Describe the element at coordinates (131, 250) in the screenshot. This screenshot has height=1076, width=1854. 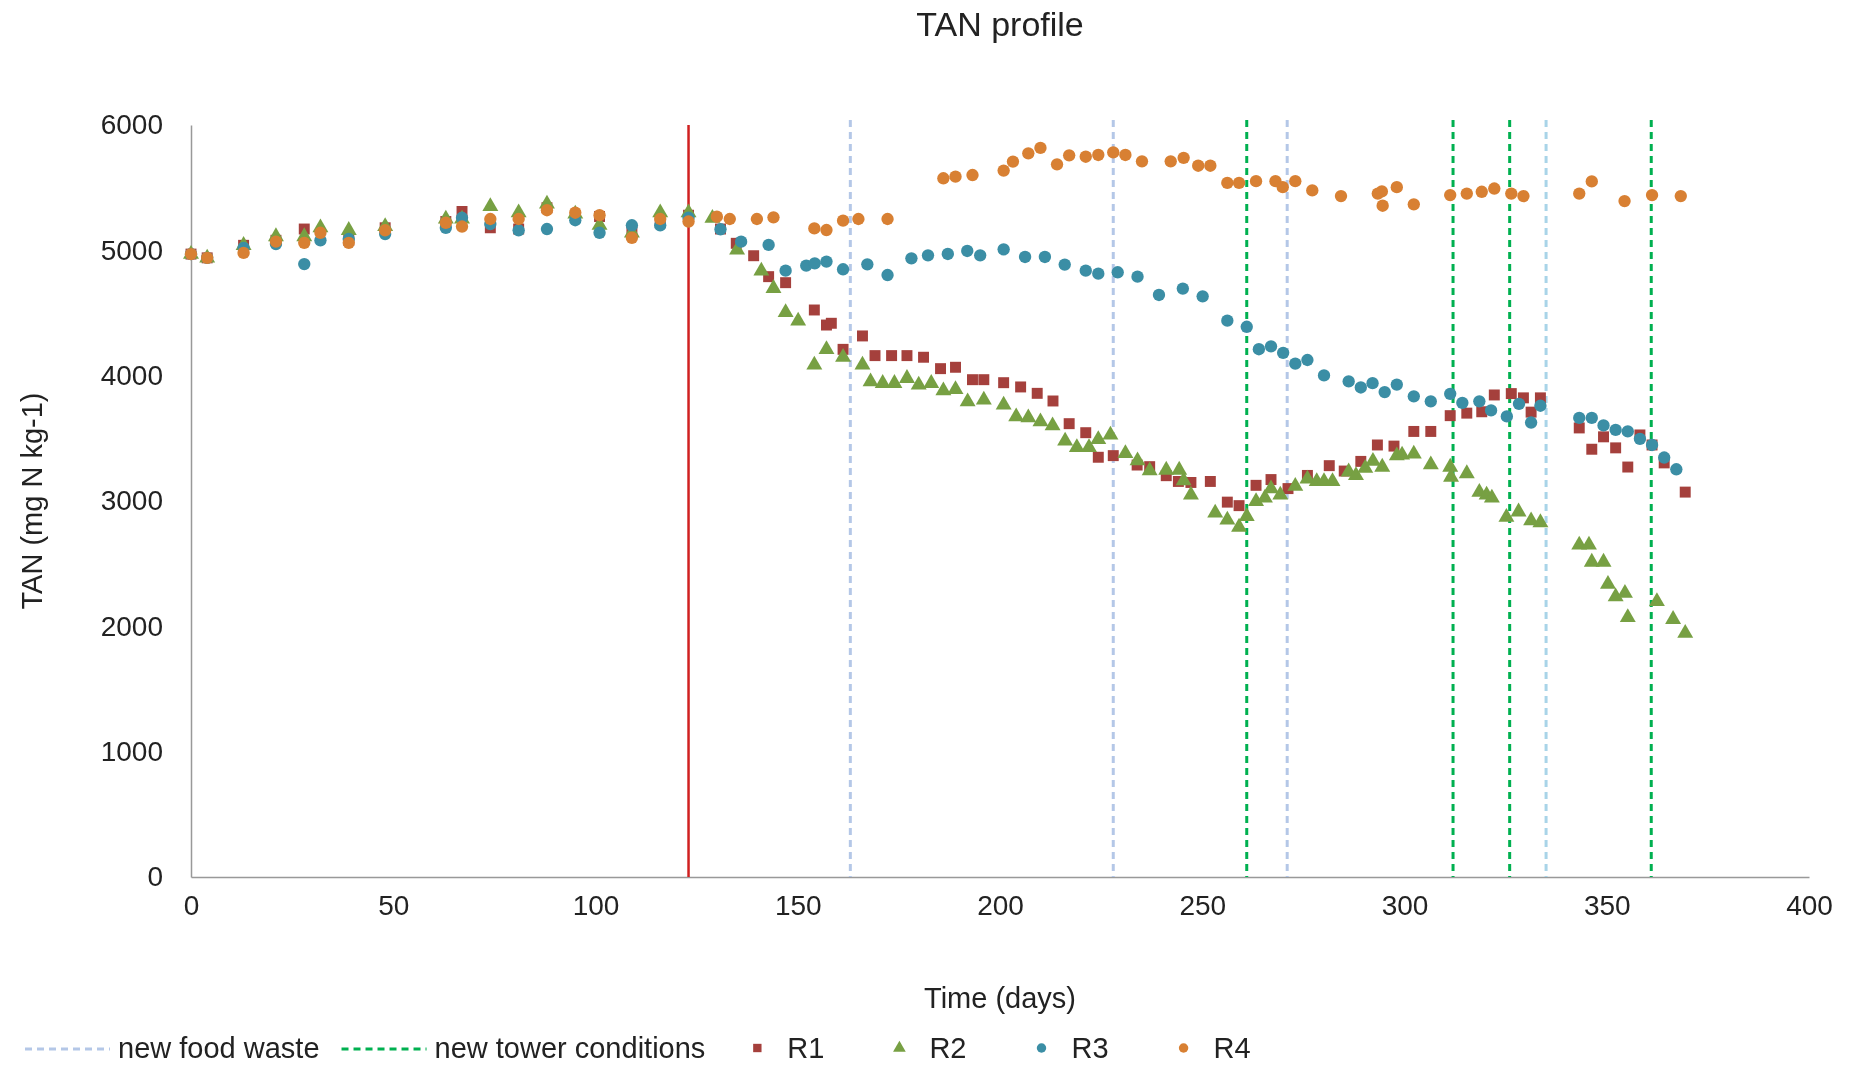
I see `y-tick-label: 5000` at that location.